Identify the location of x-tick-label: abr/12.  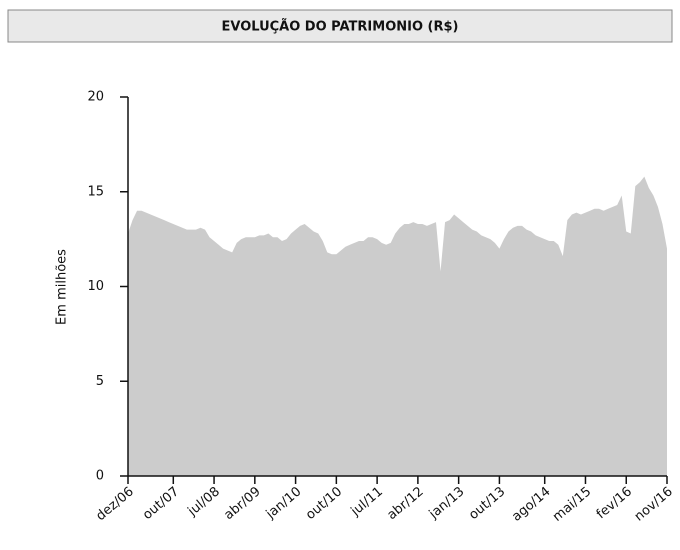
(406, 503).